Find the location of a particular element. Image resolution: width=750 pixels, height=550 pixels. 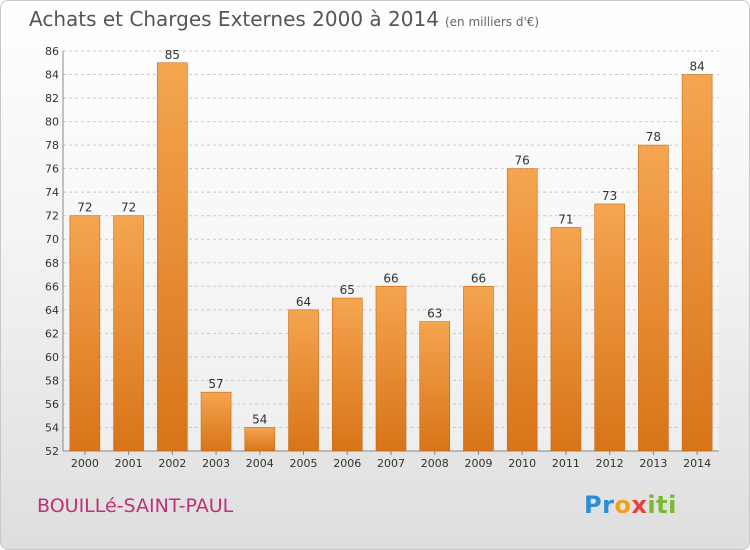

y-tick-label: 56 is located at coordinates (52, 404).